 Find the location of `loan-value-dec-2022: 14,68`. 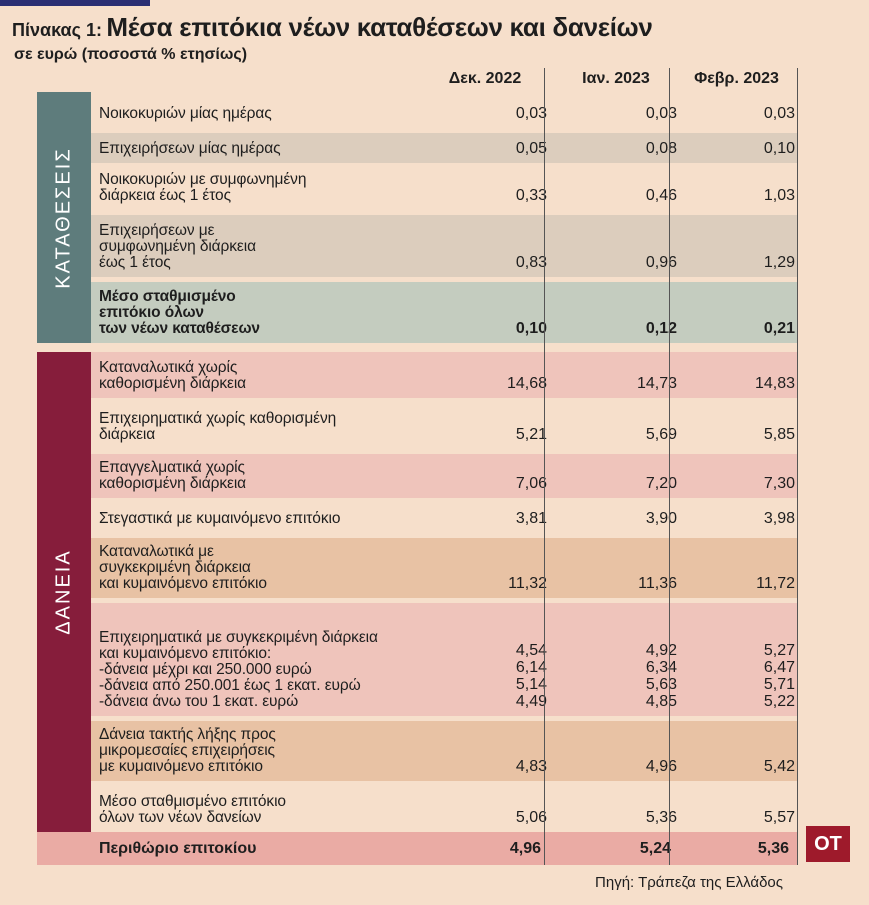

loan-value-dec-2022: 14,68 is located at coordinates (526, 383).